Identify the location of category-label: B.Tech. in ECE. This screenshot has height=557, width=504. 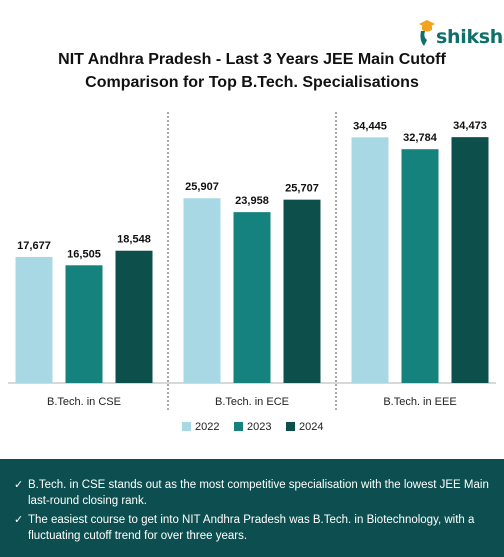
(252, 402).